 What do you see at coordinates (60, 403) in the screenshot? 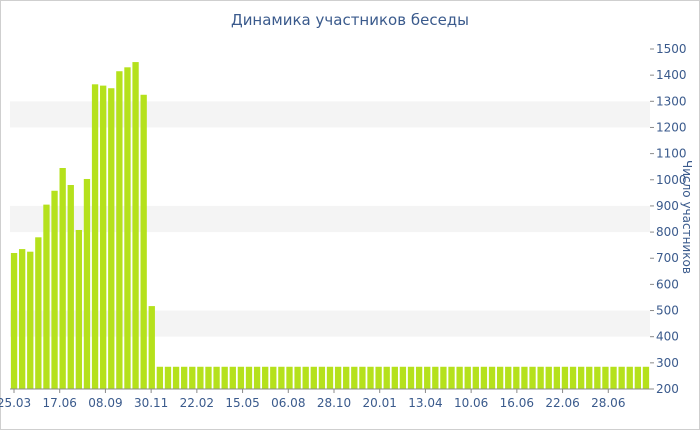
I see `x-tick-label: 17.06` at bounding box center [60, 403].